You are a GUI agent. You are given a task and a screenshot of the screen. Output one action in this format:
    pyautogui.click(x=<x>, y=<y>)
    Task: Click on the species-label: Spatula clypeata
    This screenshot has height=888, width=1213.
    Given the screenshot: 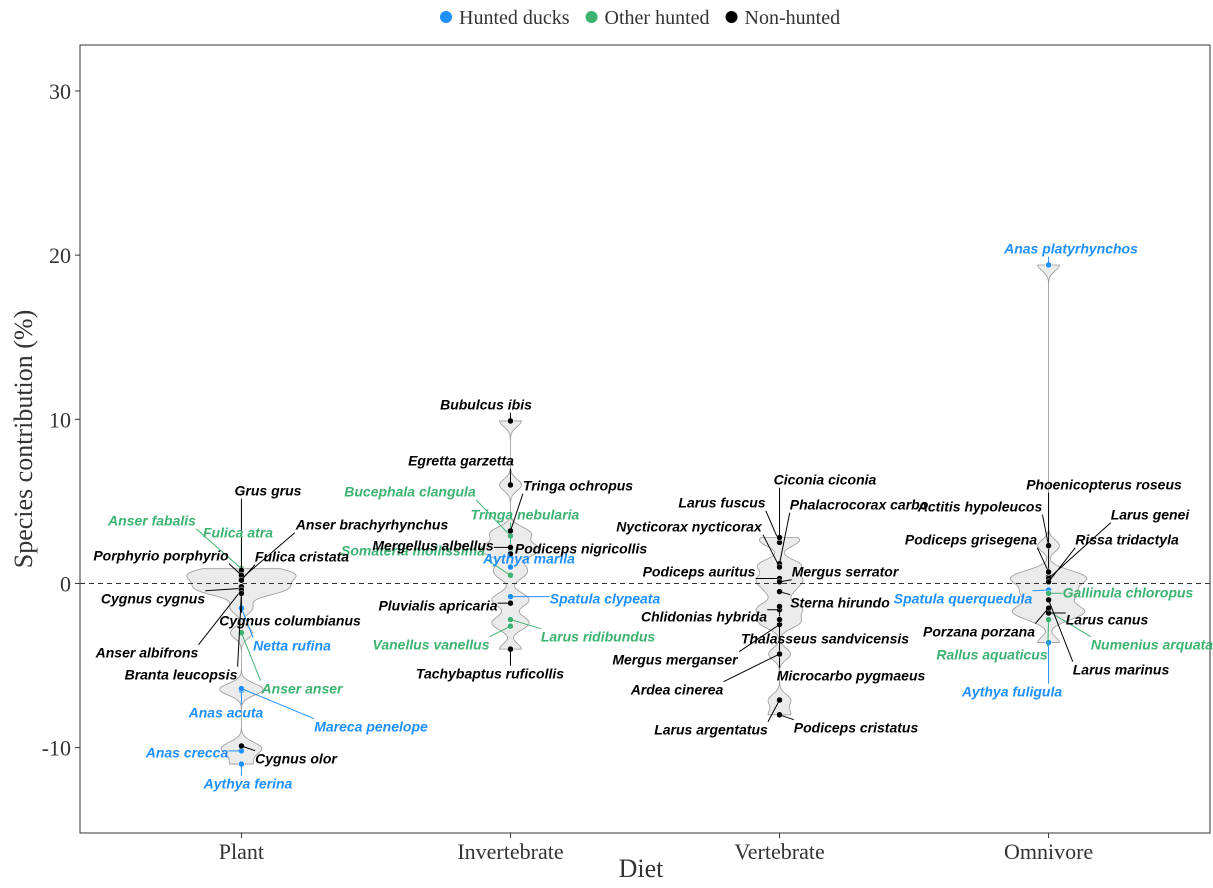 What is the action you would take?
    pyautogui.click(x=605, y=599)
    